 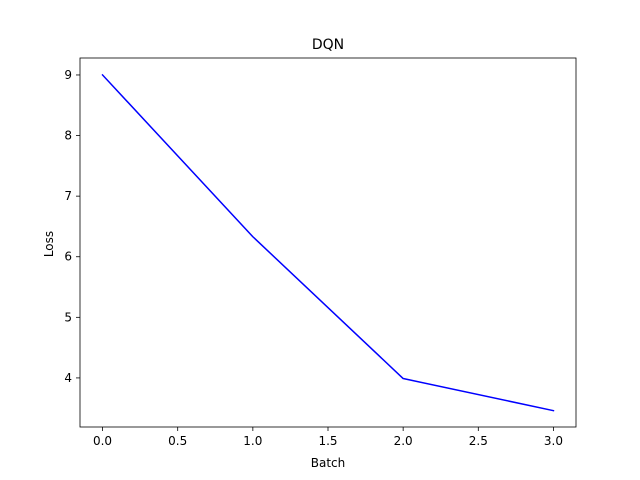 I want to click on x-tick-label: 0.0, so click(x=102, y=441).